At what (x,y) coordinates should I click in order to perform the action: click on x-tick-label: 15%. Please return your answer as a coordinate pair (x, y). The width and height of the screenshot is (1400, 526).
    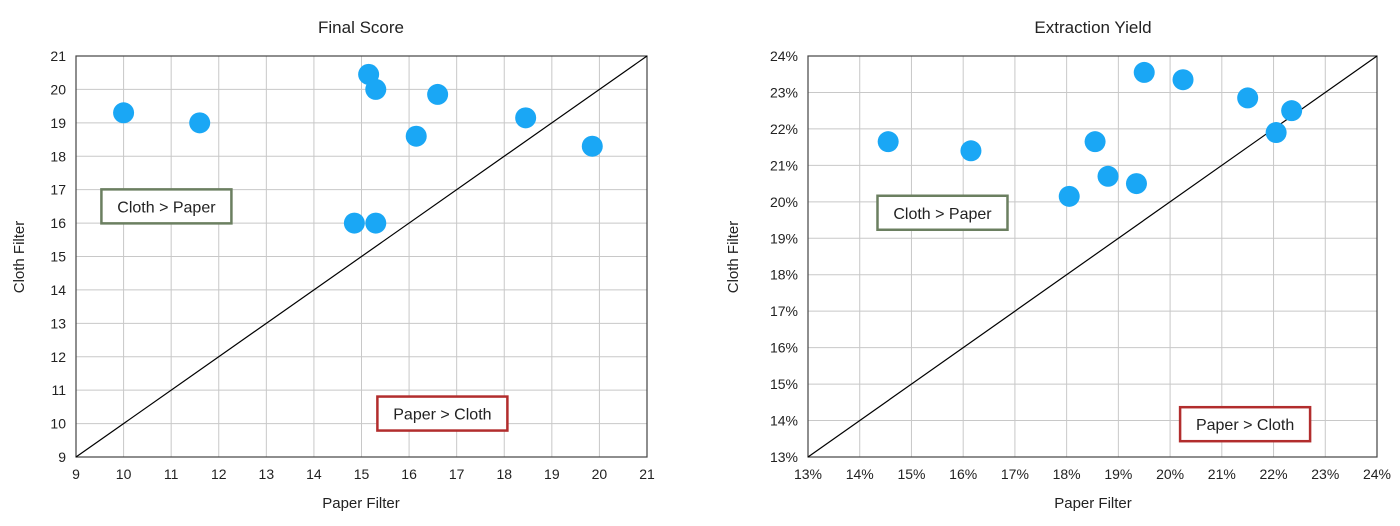
    Looking at the image, I should click on (911, 474).